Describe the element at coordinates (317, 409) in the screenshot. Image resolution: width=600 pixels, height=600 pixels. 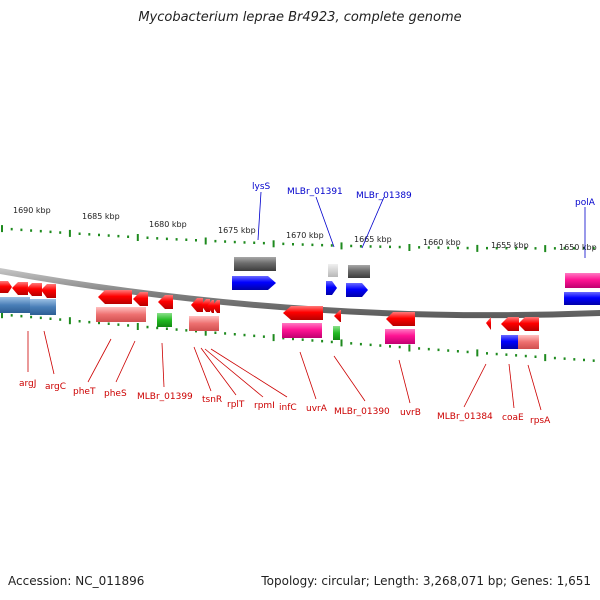
I see `gene-label: uvrA` at that location.